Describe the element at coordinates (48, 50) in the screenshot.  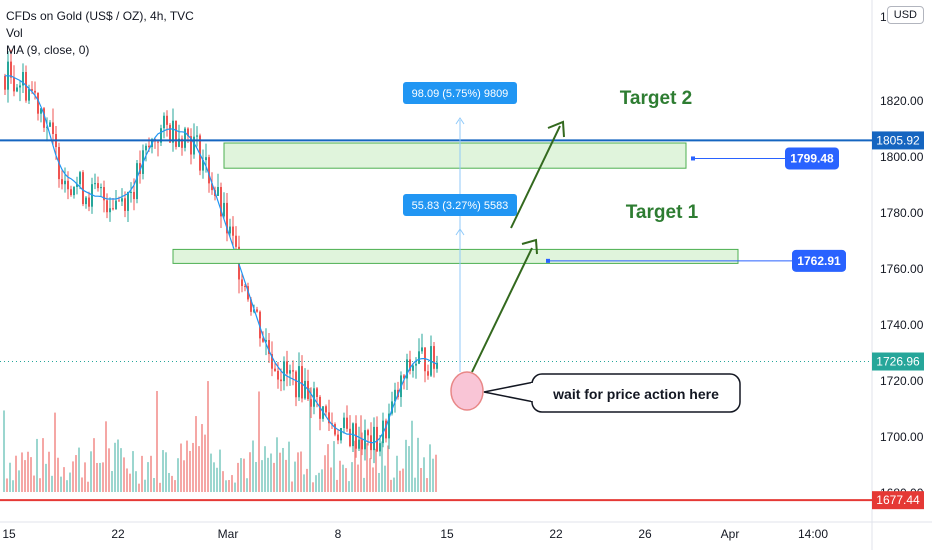
I see `ma-indicator-label: MA (9, close, 0)` at that location.